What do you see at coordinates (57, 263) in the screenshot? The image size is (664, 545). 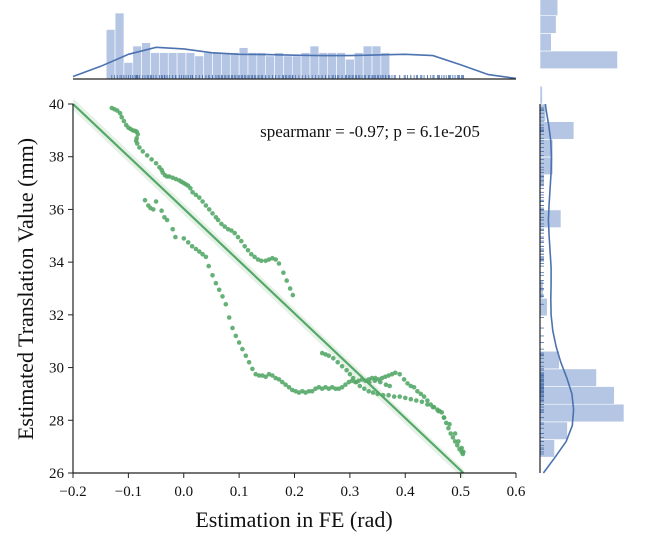 I see `y-tick-label: 34` at bounding box center [57, 263].